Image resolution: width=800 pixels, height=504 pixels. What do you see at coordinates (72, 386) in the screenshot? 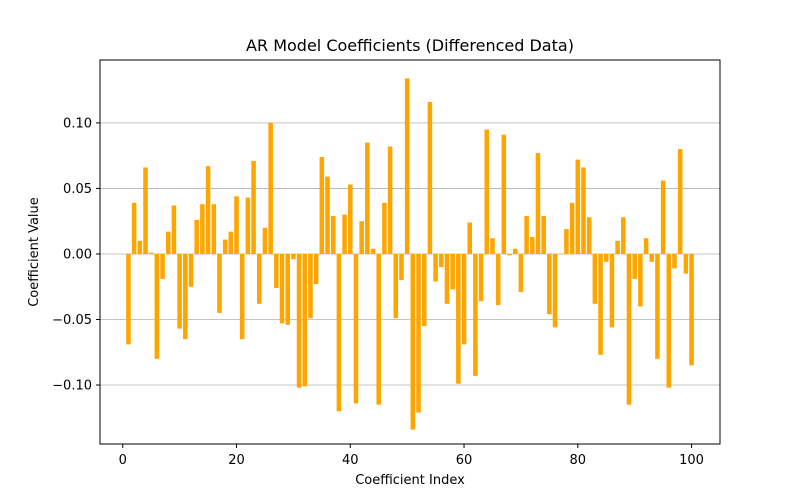
I see `y-tick-label: −0.10` at bounding box center [72, 386].